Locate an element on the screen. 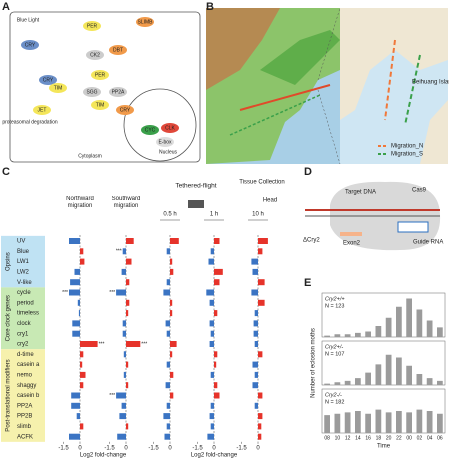 This screenshot has width=449, height=463. diagram-label: Guide RNA is located at coordinates (428, 243).